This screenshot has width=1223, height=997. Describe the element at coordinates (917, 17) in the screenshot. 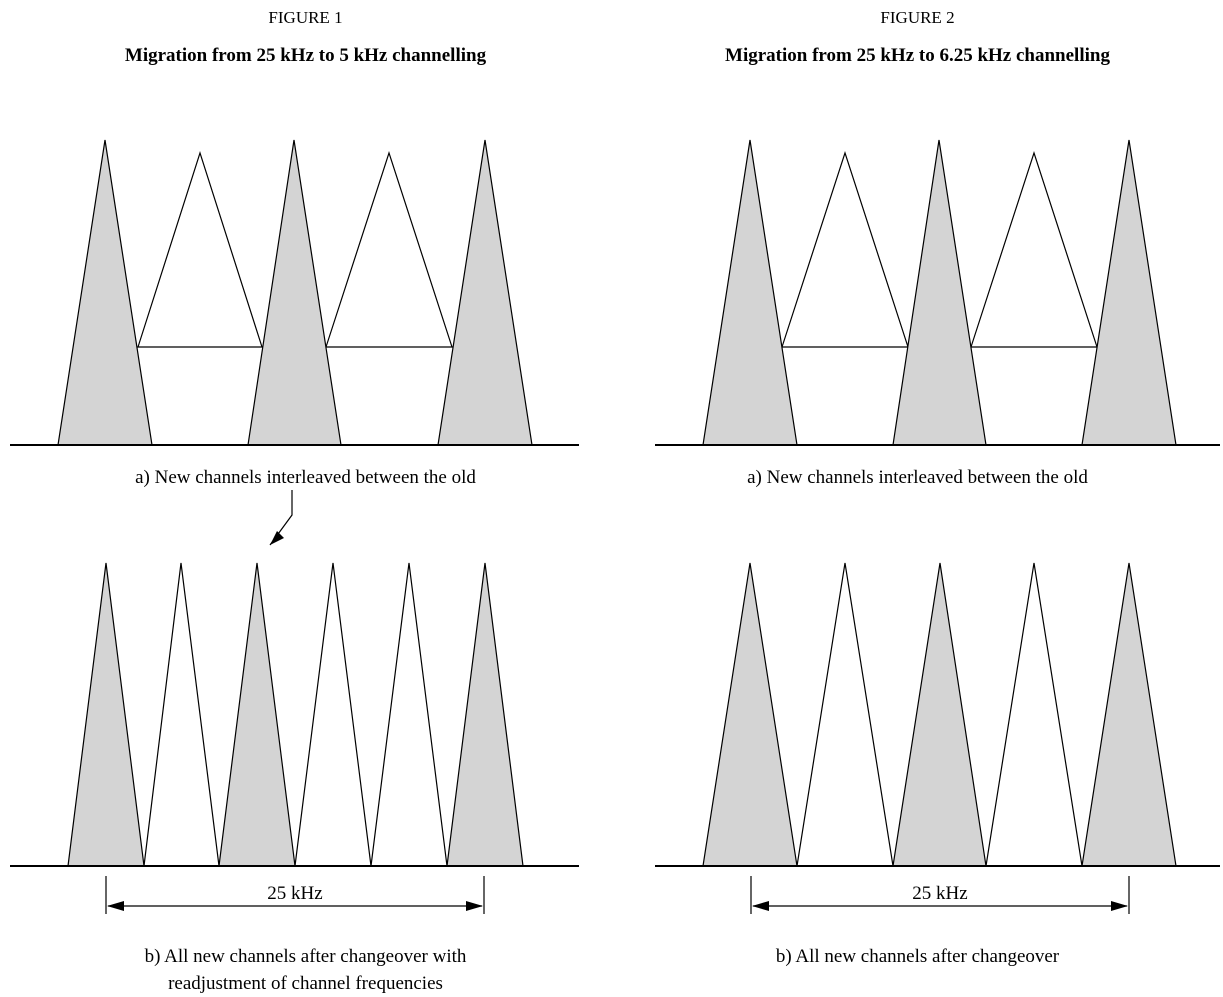

I see `figure-number: FIGURE 2` at that location.